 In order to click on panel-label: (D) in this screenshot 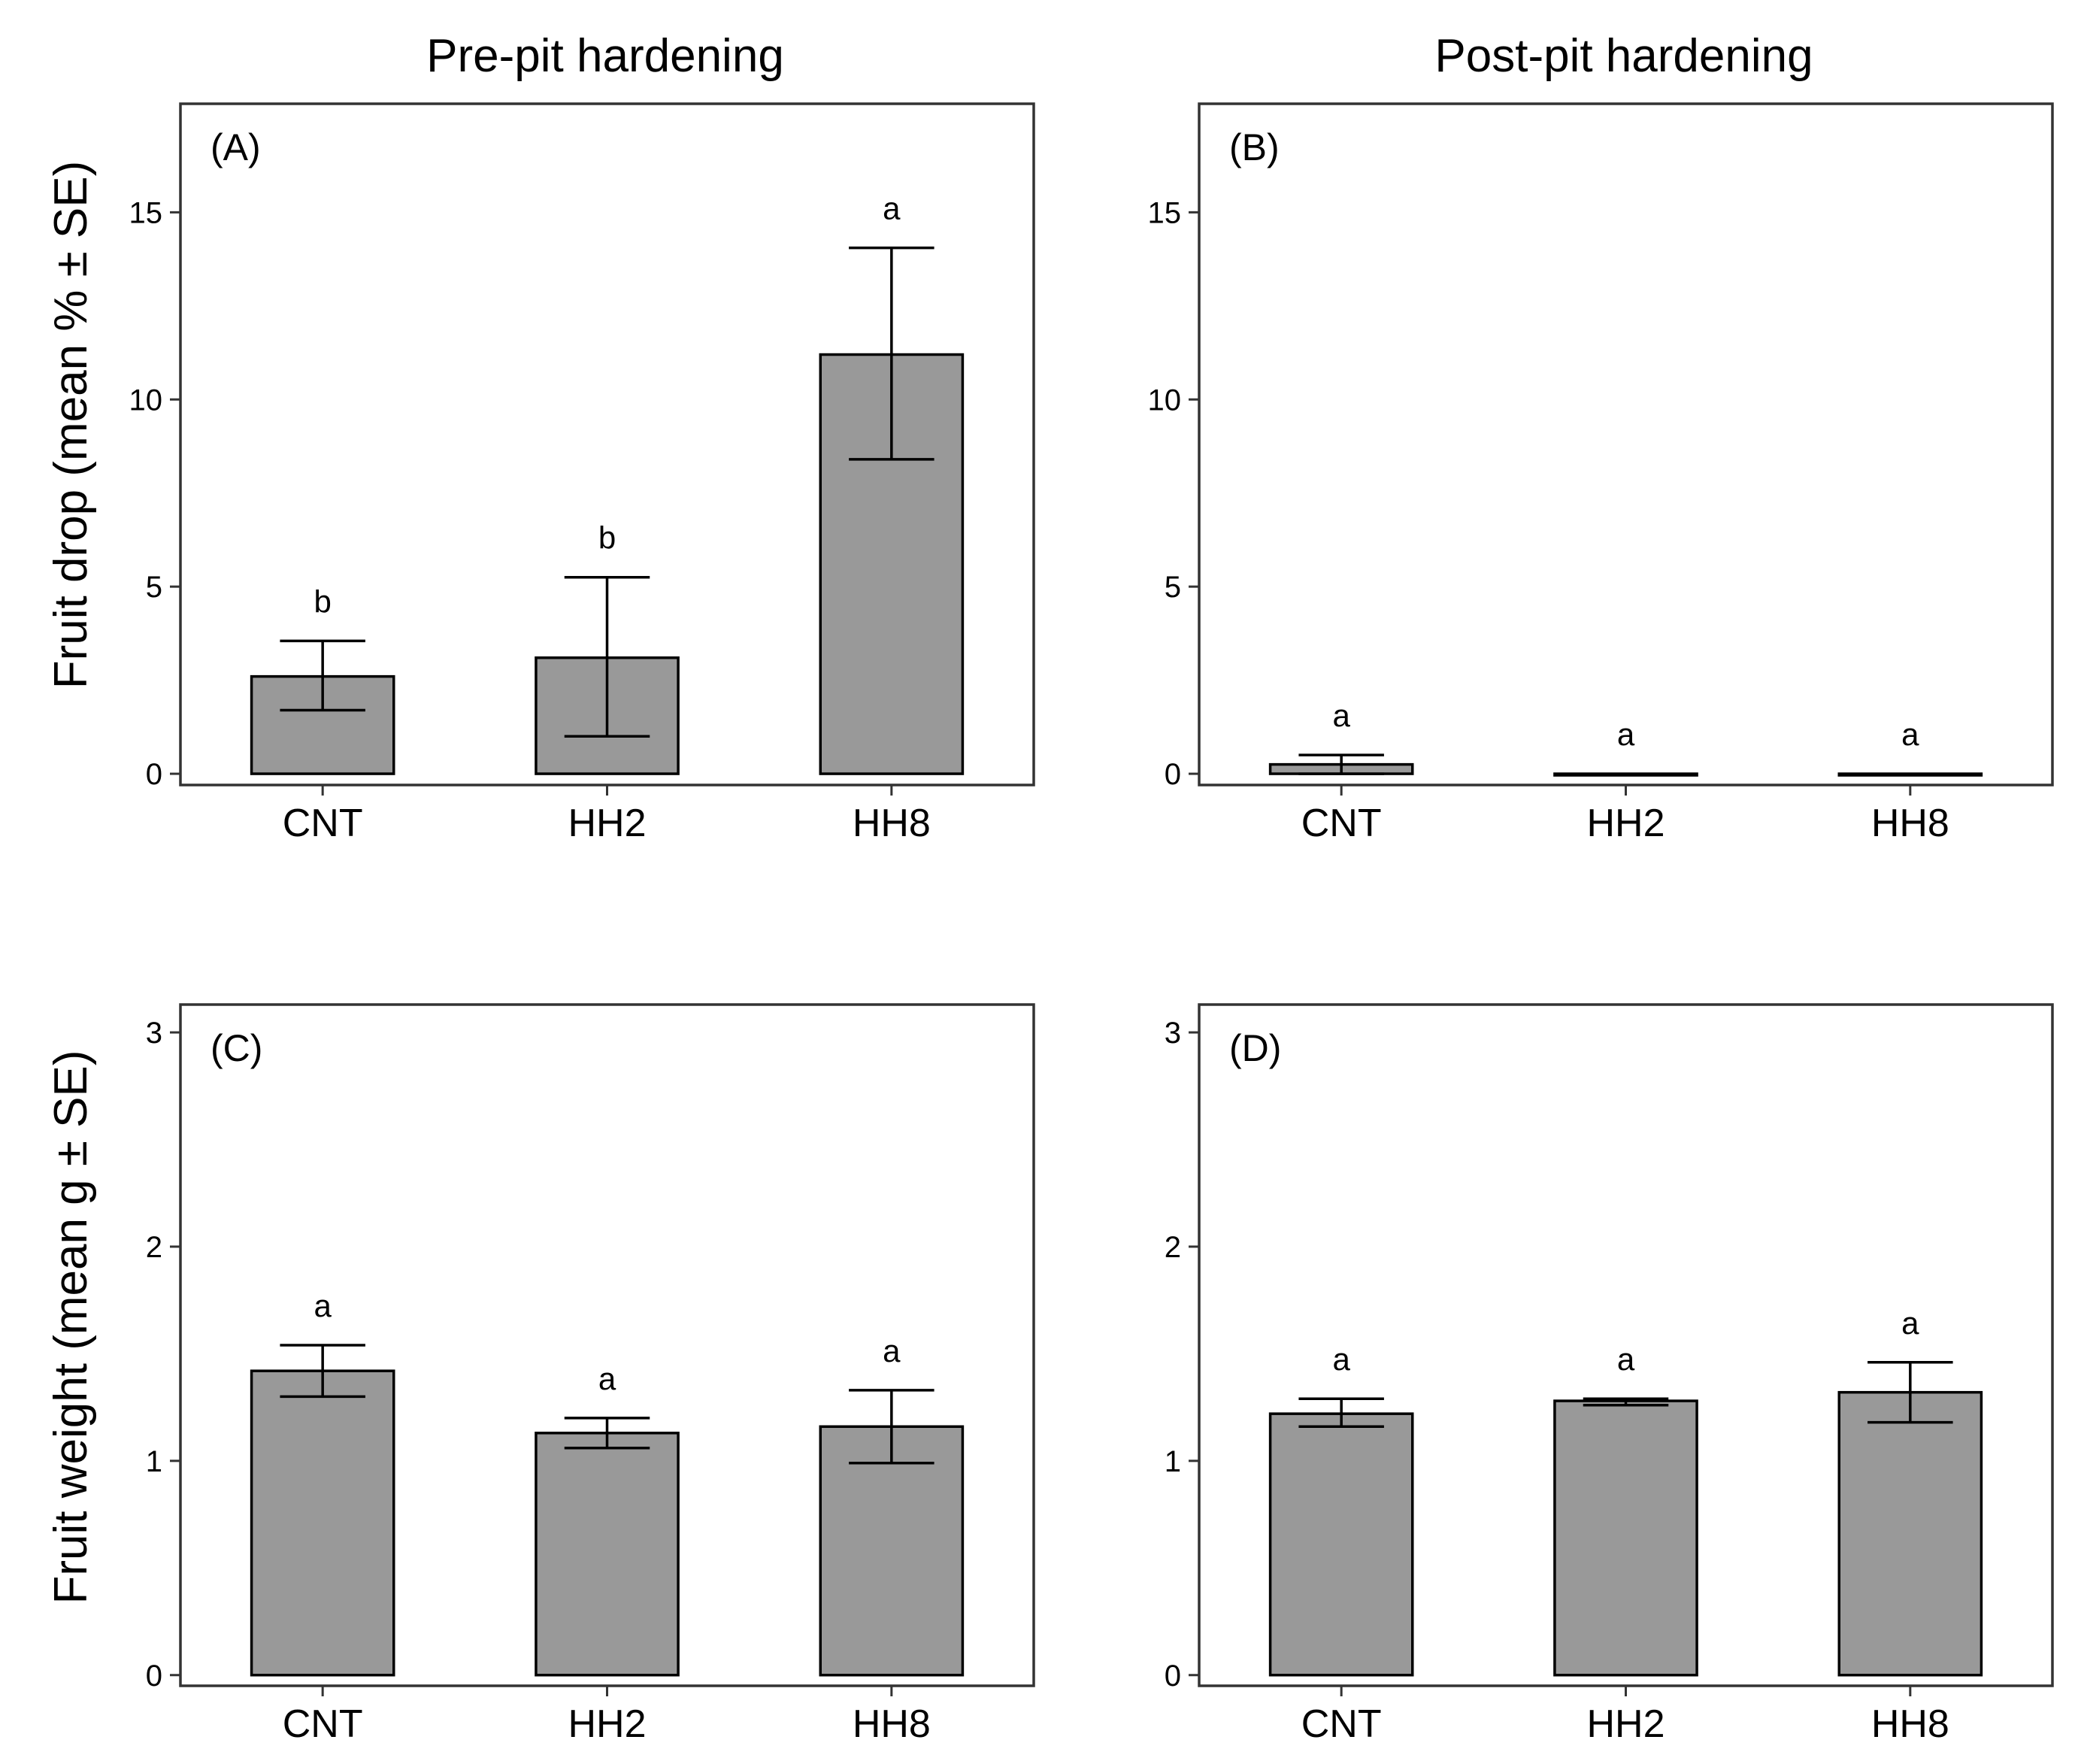, I will do `click(1255, 1048)`.